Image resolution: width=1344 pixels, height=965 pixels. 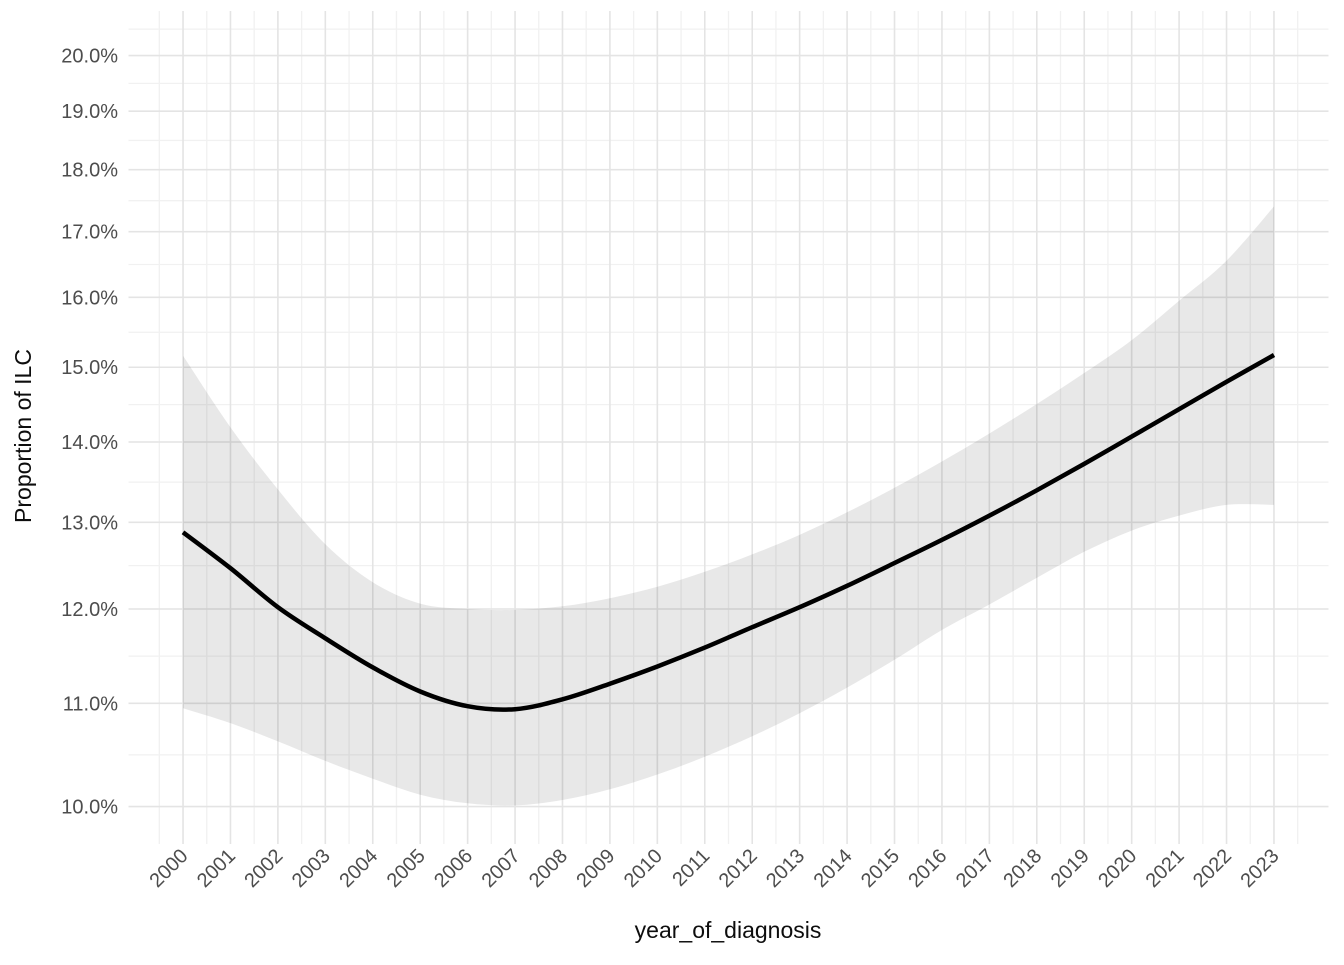 I want to click on x-axis-title: year_of_diagnosis, so click(x=728, y=930).